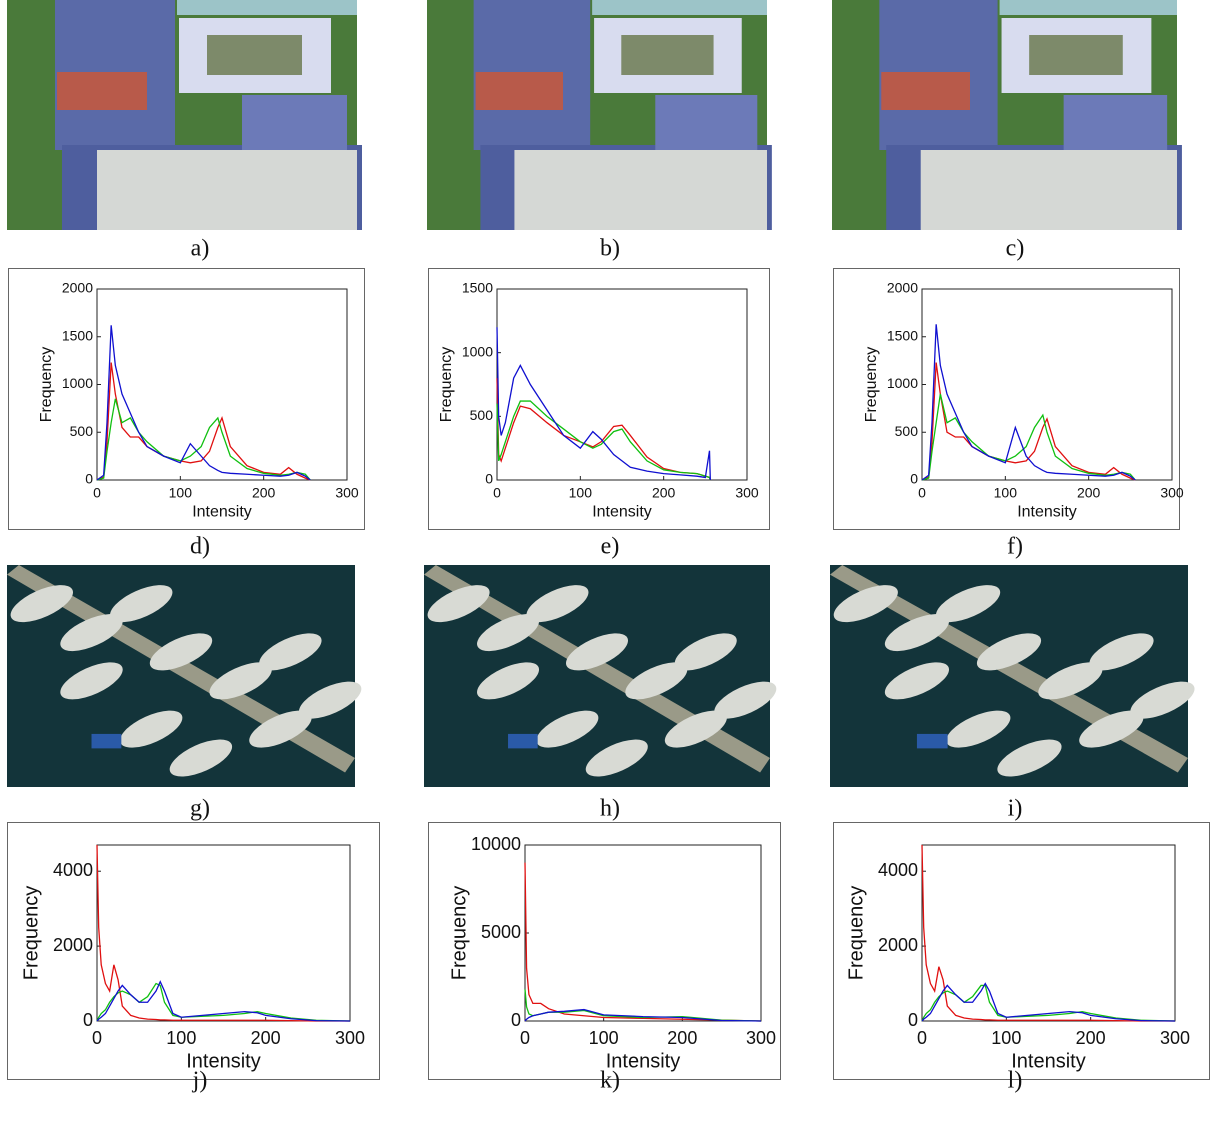 The width and height of the screenshot is (1211, 1122). I want to click on caption: f), so click(1015, 547).